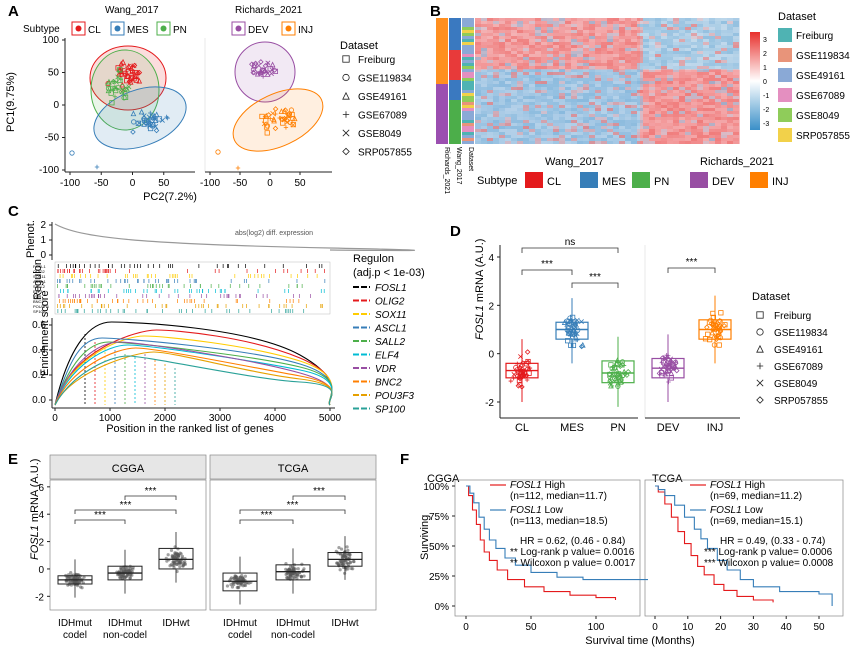 The height and width of the screenshot is (655, 850). What do you see at coordinates (133, 183) in the screenshot?
I see `a-xtick-label-left: 0` at bounding box center [133, 183].